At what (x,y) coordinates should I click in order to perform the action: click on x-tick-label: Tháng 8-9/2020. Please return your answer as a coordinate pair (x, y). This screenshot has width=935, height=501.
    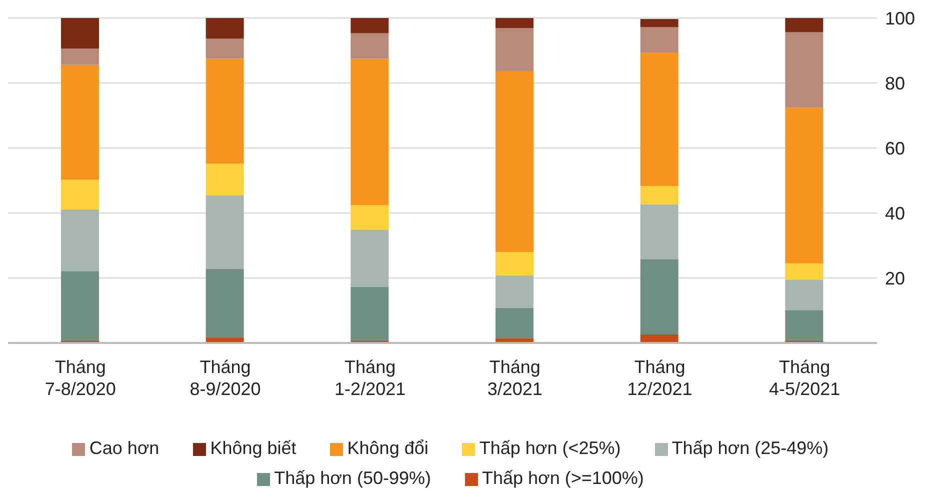
    Looking at the image, I should click on (225, 378).